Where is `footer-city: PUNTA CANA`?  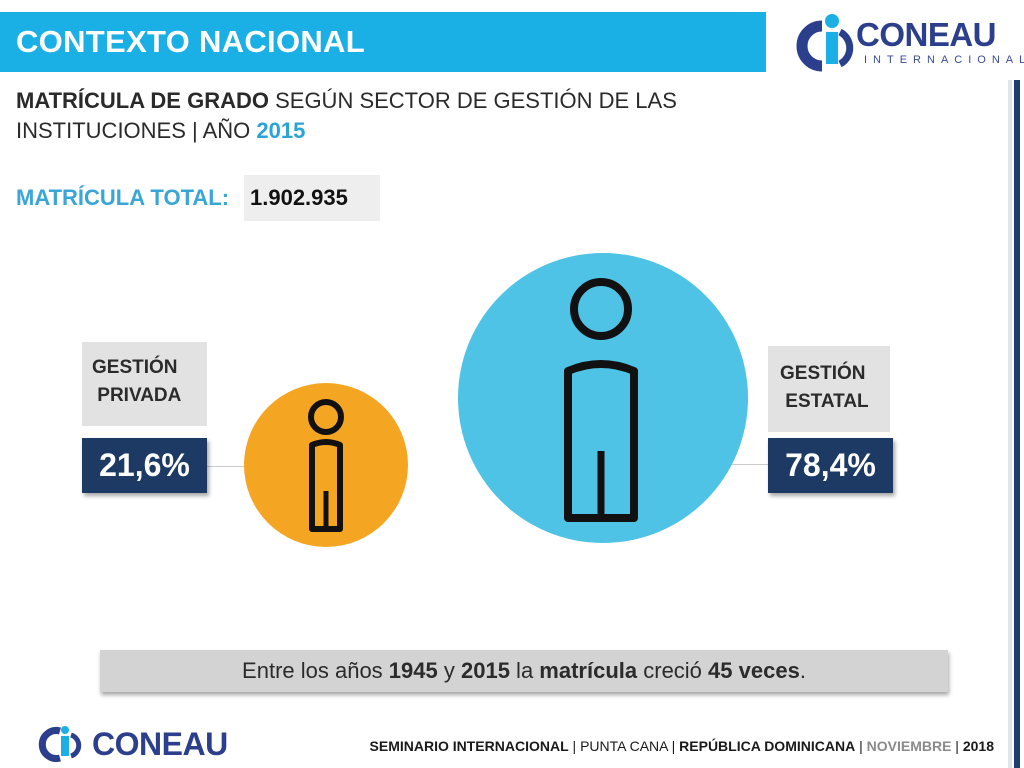 footer-city: PUNTA CANA is located at coordinates (624, 746).